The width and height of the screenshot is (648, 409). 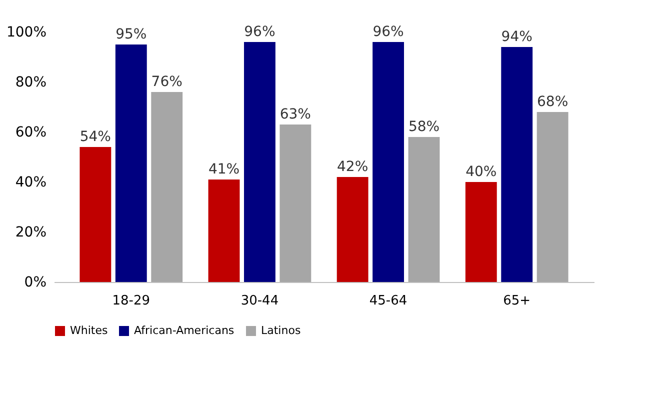 I want to click on legend-label: African-Americans, so click(x=184, y=330).